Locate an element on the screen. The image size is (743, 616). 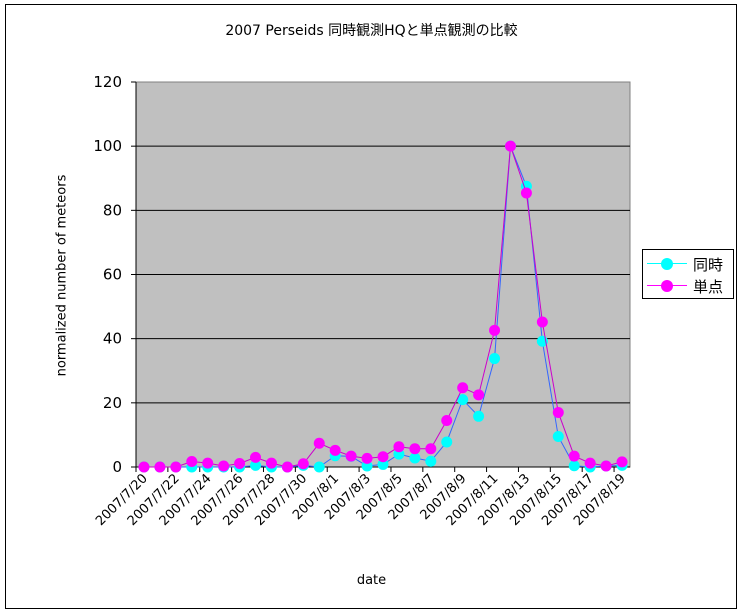
legend-marker-cyan-icon is located at coordinates (667, 264).